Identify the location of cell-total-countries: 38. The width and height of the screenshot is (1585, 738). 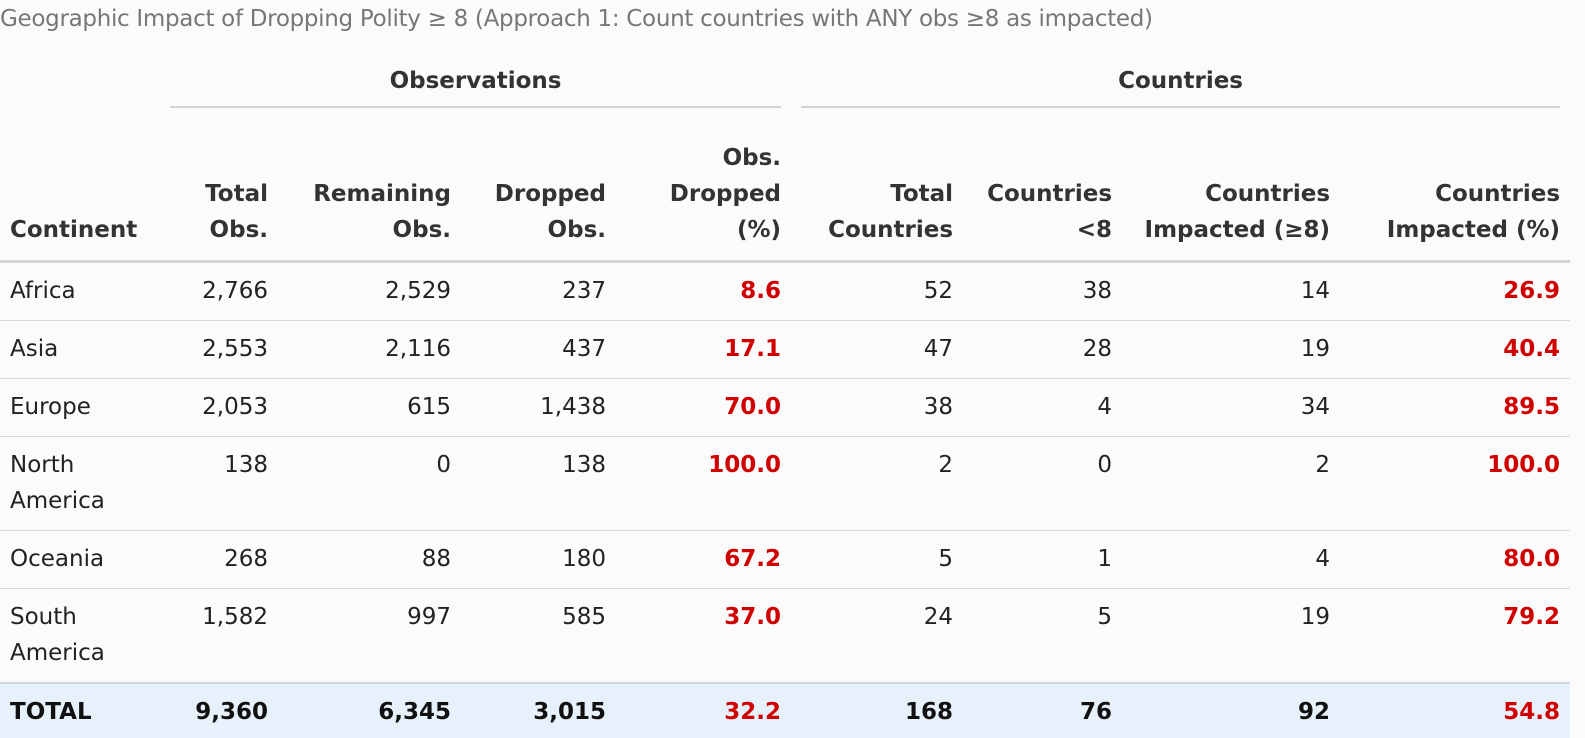
(877, 407).